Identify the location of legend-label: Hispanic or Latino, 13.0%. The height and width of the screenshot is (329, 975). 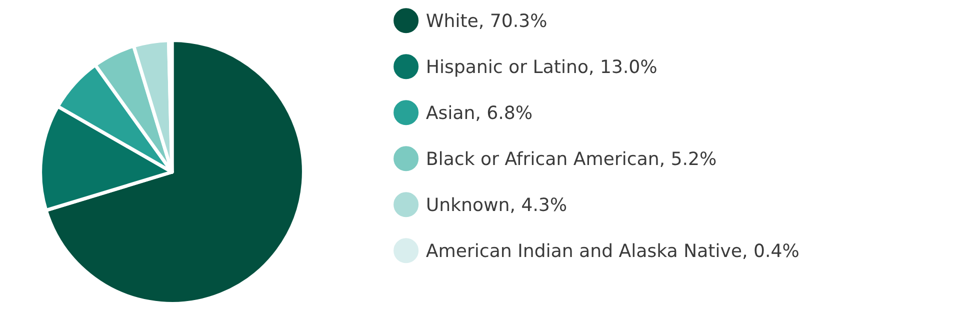
(542, 68).